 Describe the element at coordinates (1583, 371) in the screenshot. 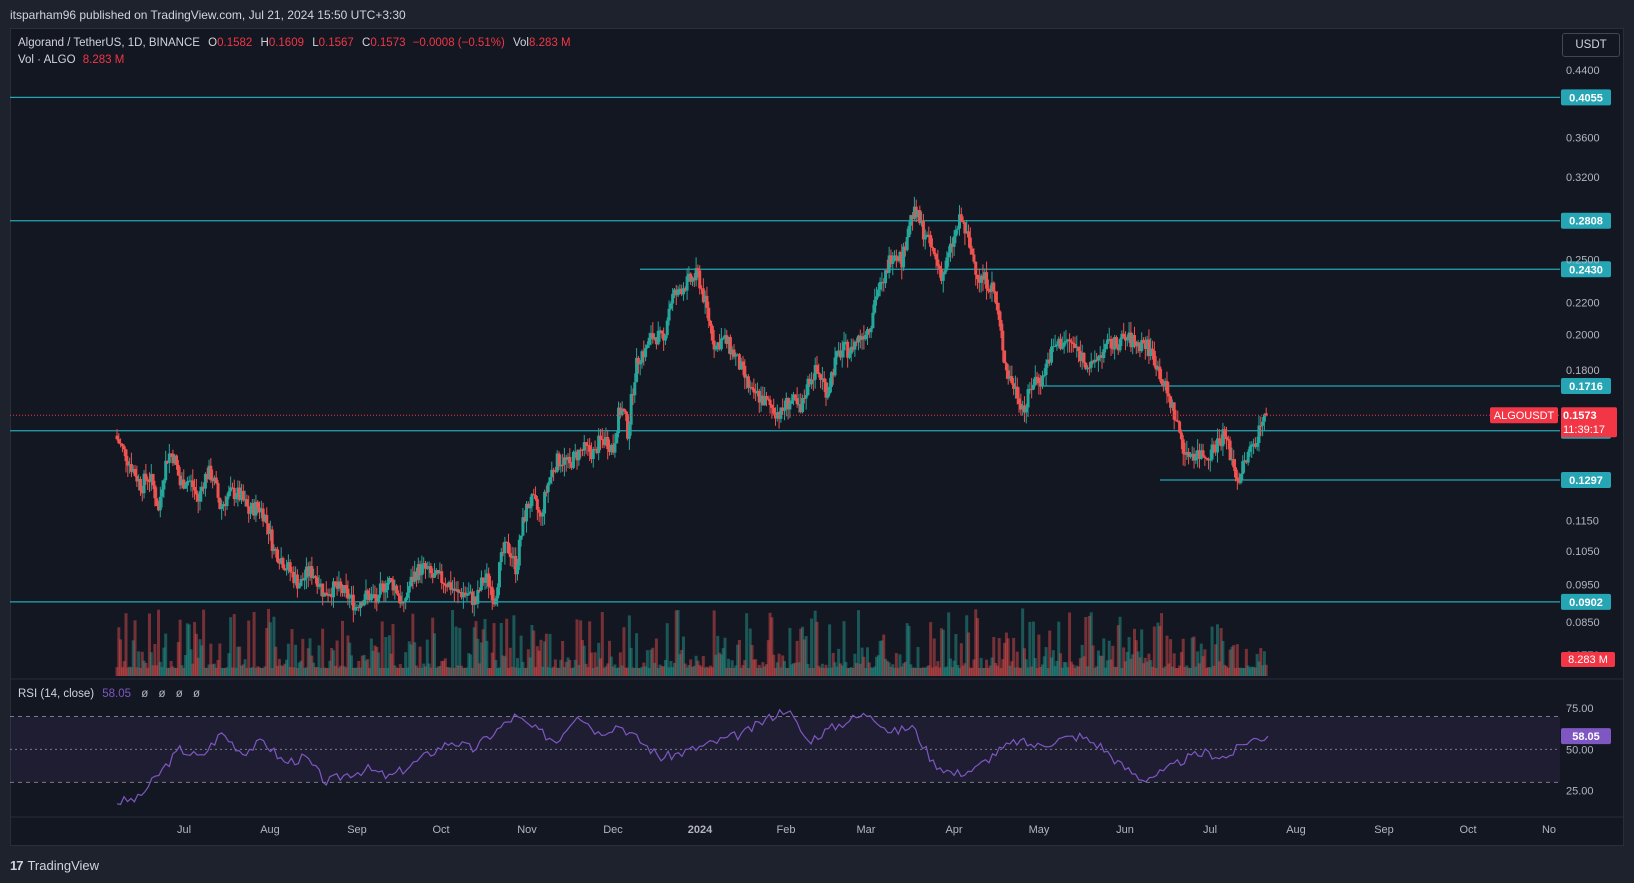

I see `price-tick: 0.1800` at that location.